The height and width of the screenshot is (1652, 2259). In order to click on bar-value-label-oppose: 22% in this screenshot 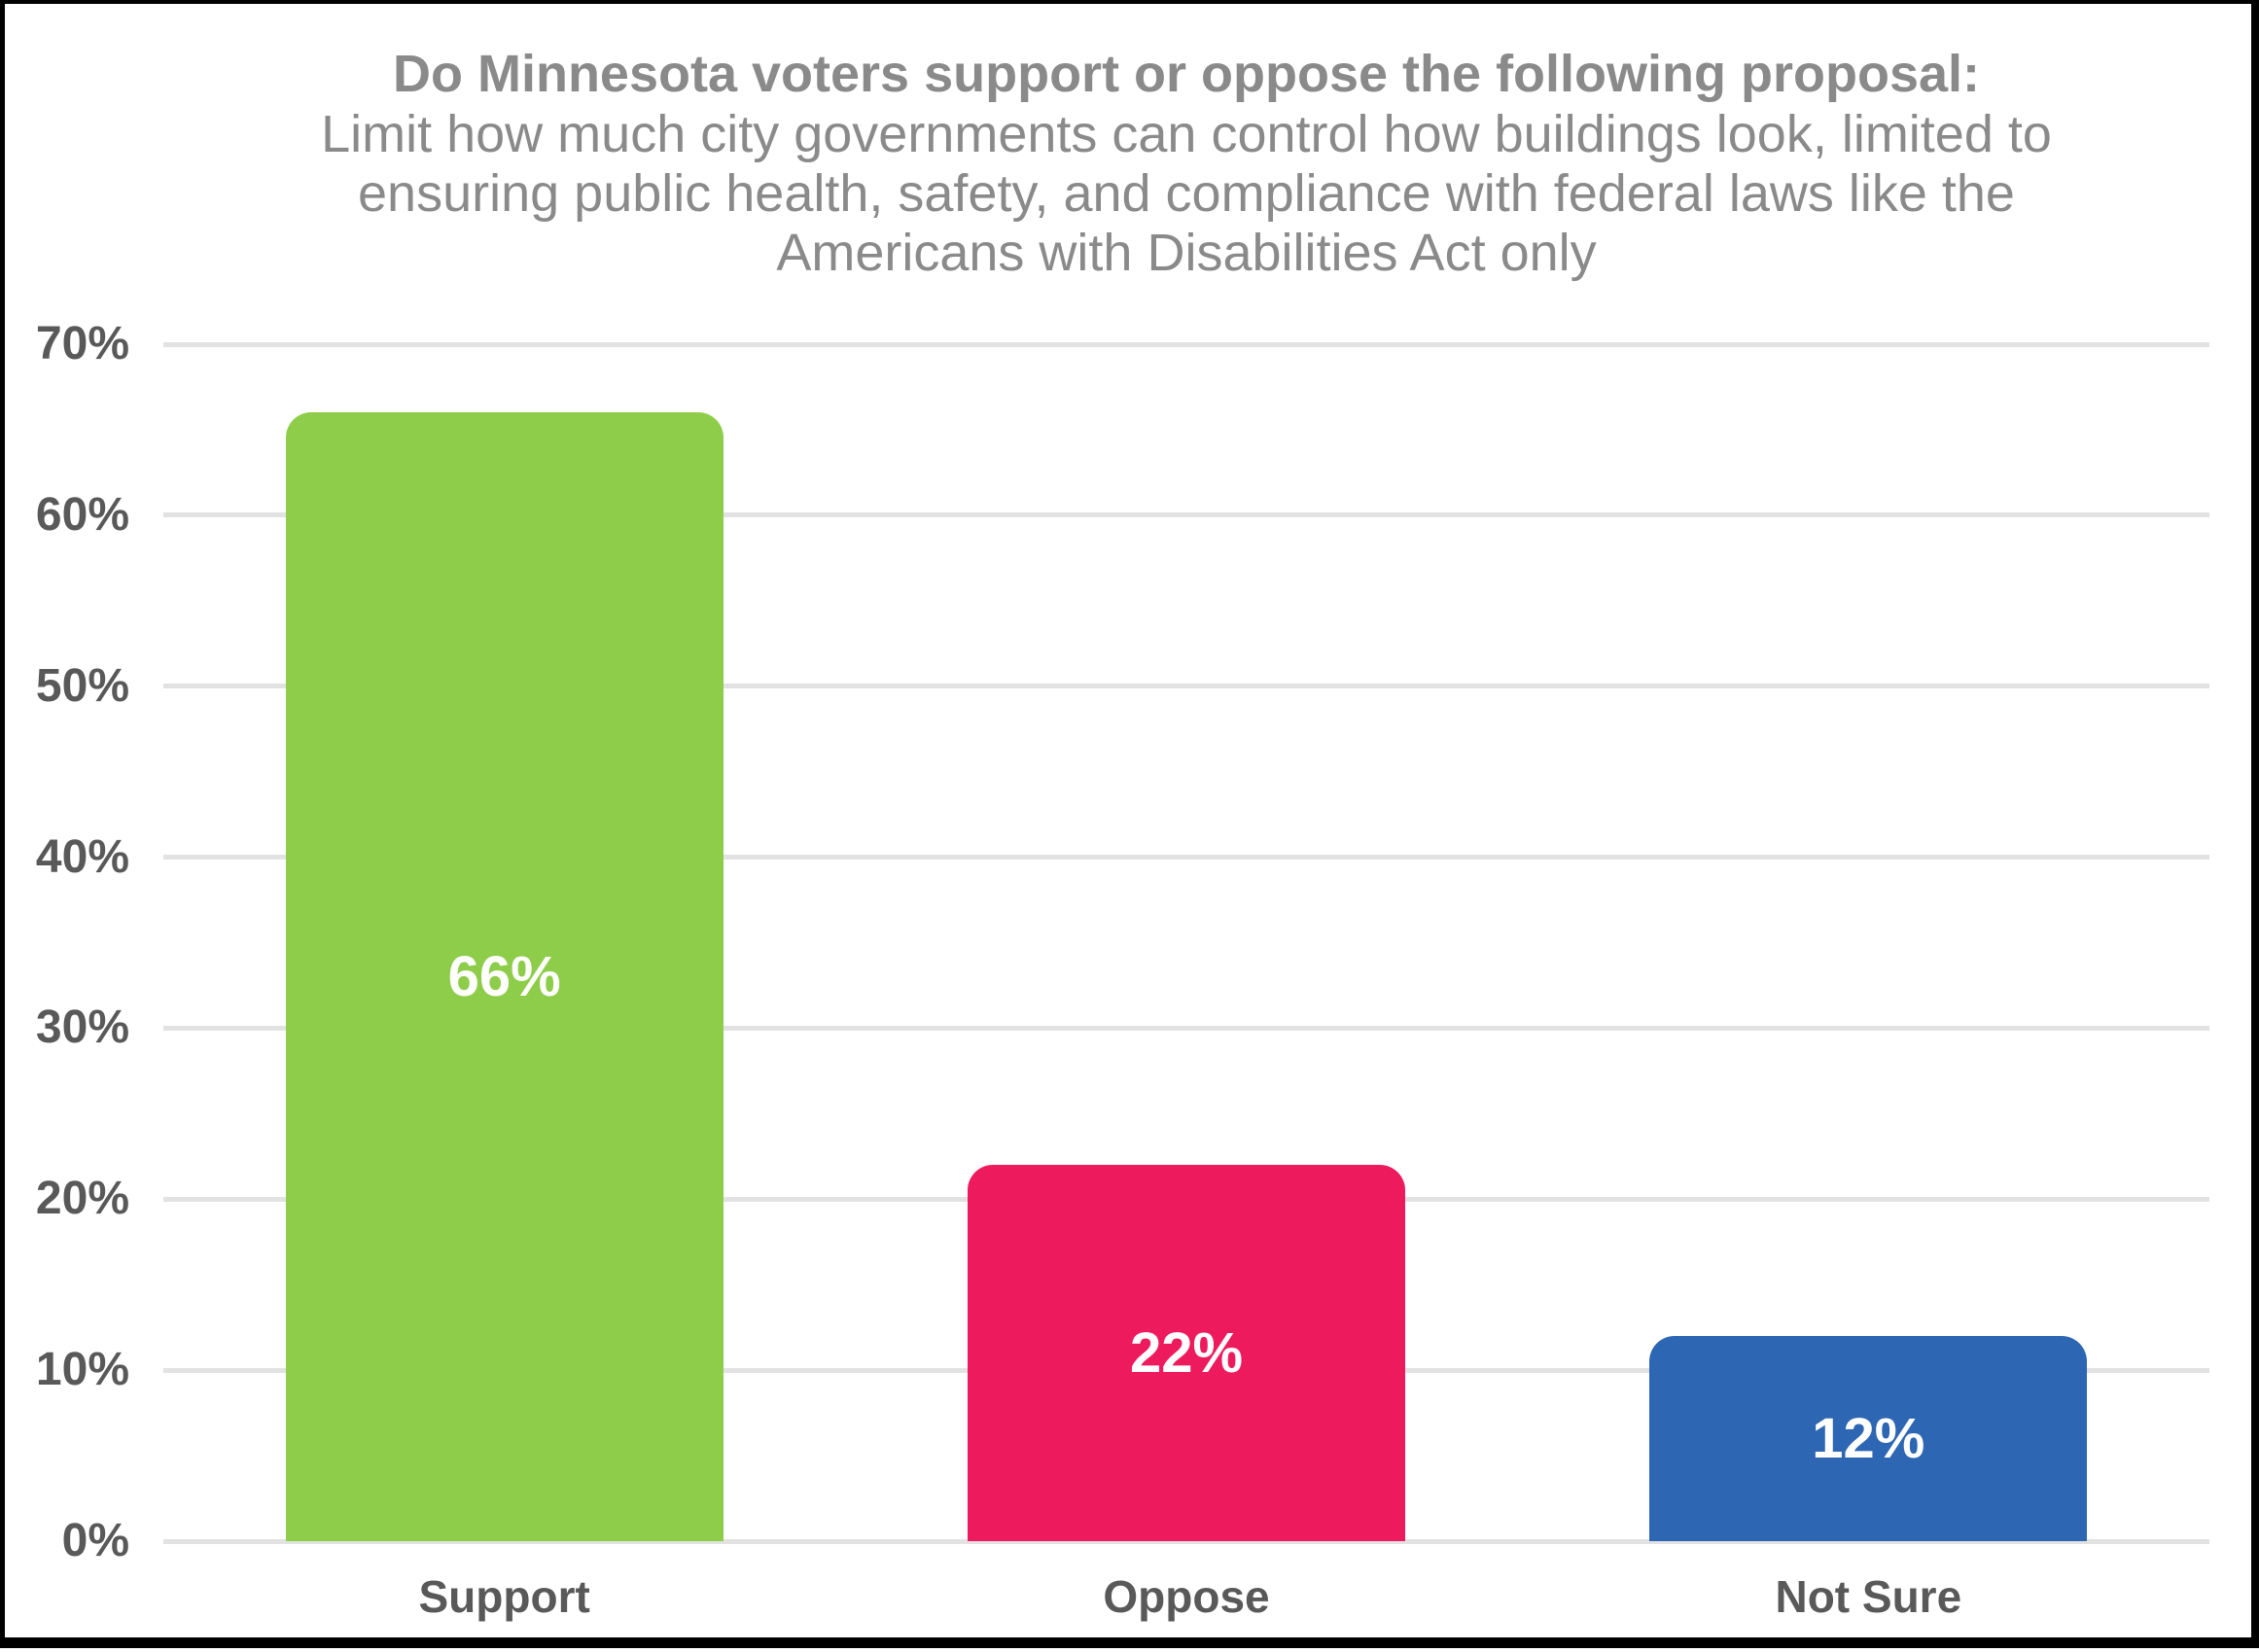, I will do `click(1187, 1353)`.